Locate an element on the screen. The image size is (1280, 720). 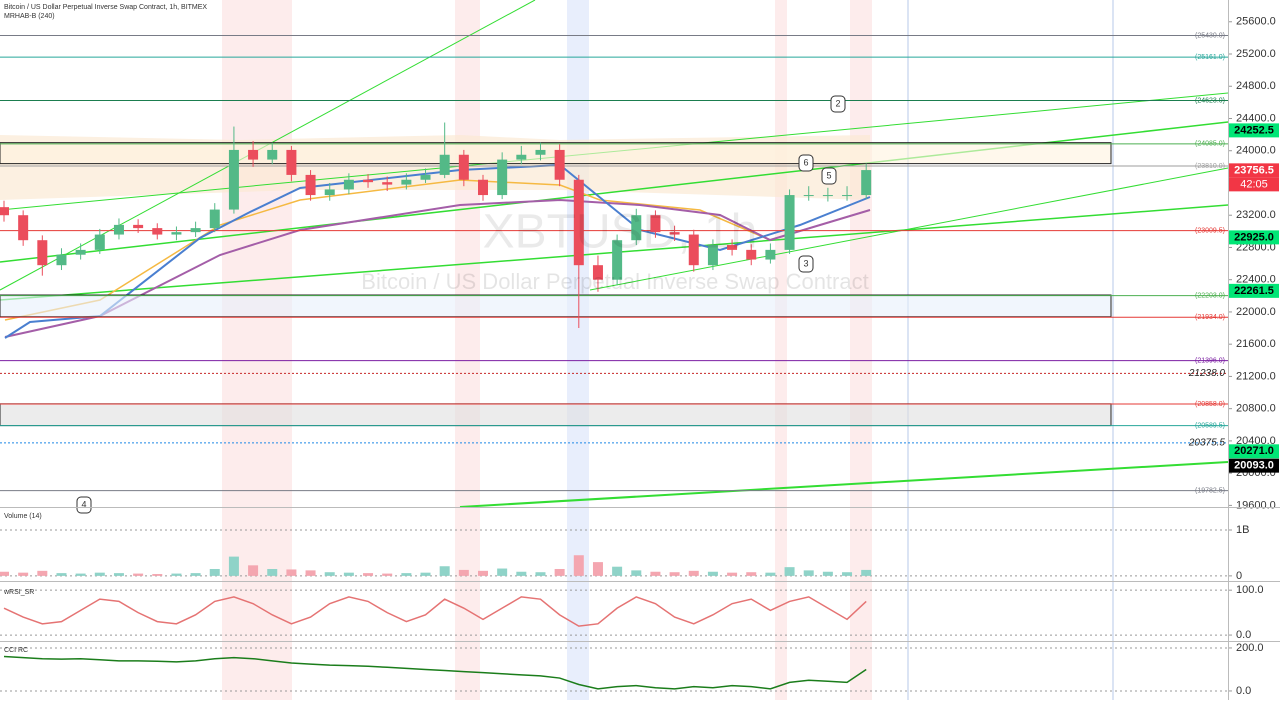
y-tick-label: 25600.0 is located at coordinates (1256, 22).